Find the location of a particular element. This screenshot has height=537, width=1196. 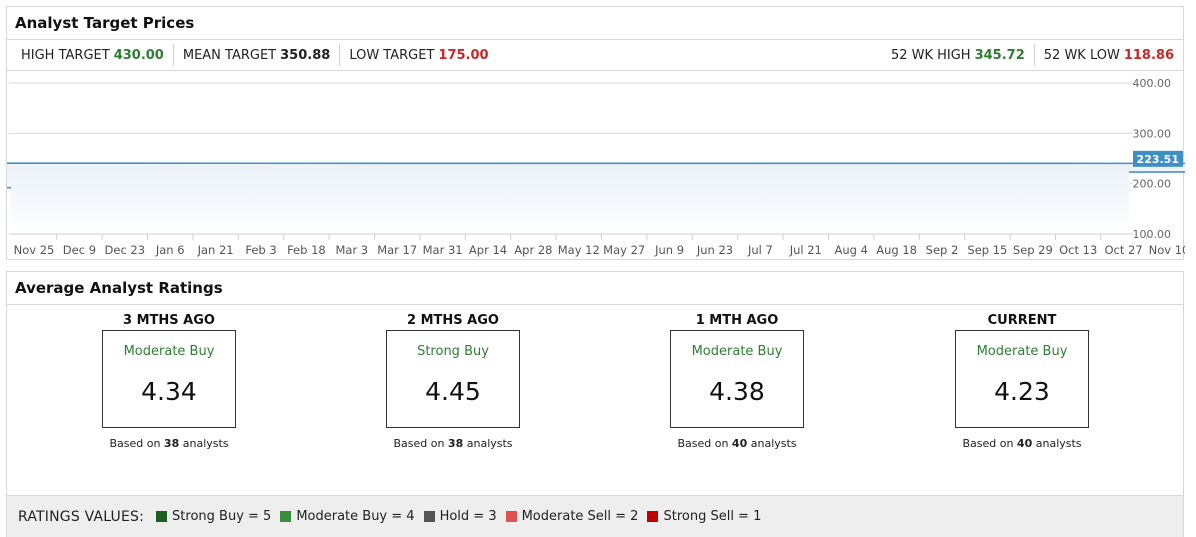

rating-box: Strong Buy 4.45 is located at coordinates (453, 379).